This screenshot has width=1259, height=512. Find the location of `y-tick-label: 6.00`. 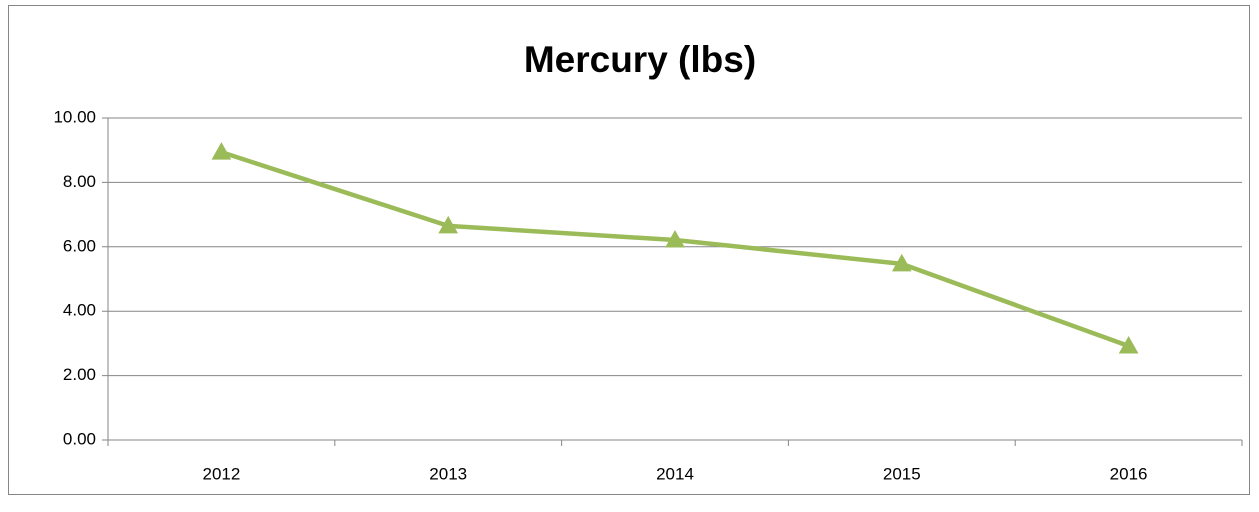

y-tick-label: 6.00 is located at coordinates (79, 245).